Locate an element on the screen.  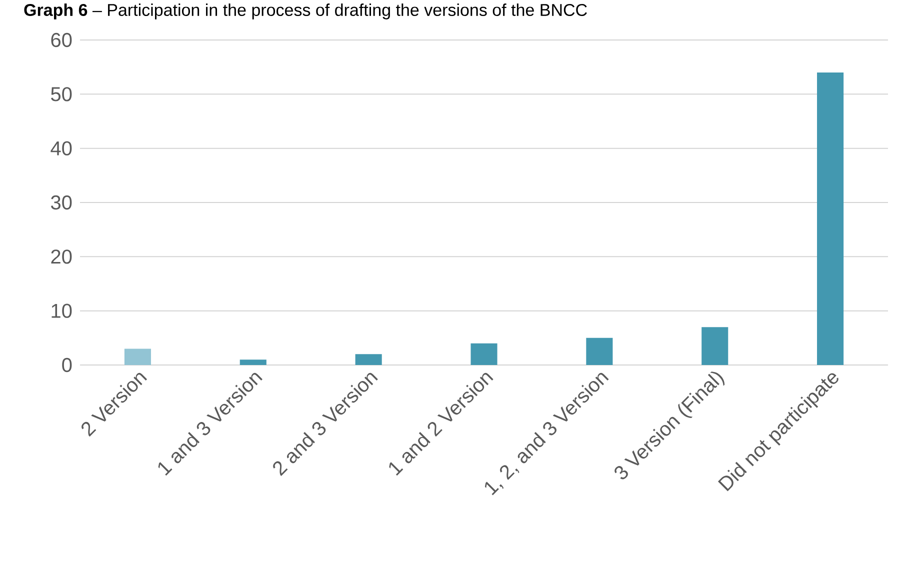
y-tick-label: 40 is located at coordinates (61, 148).